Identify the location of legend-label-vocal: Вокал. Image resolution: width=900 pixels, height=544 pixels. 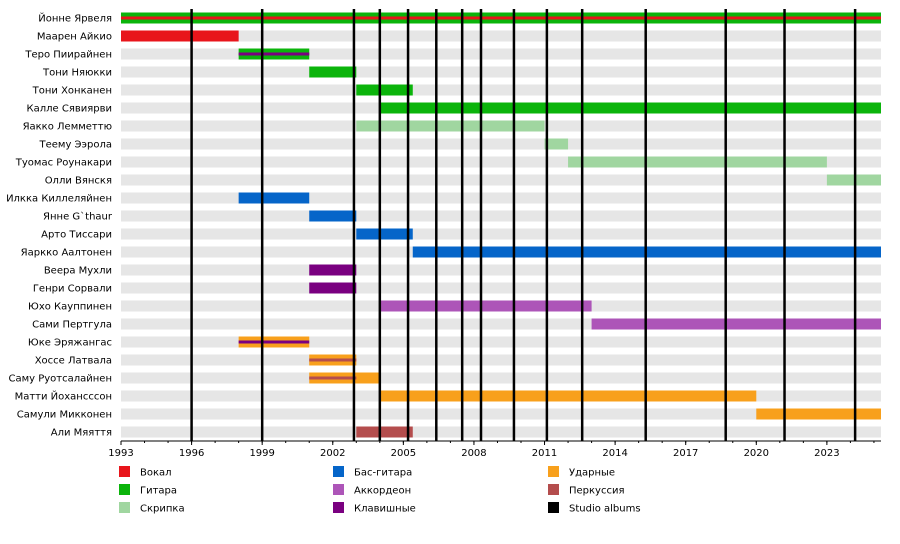
(156, 473).